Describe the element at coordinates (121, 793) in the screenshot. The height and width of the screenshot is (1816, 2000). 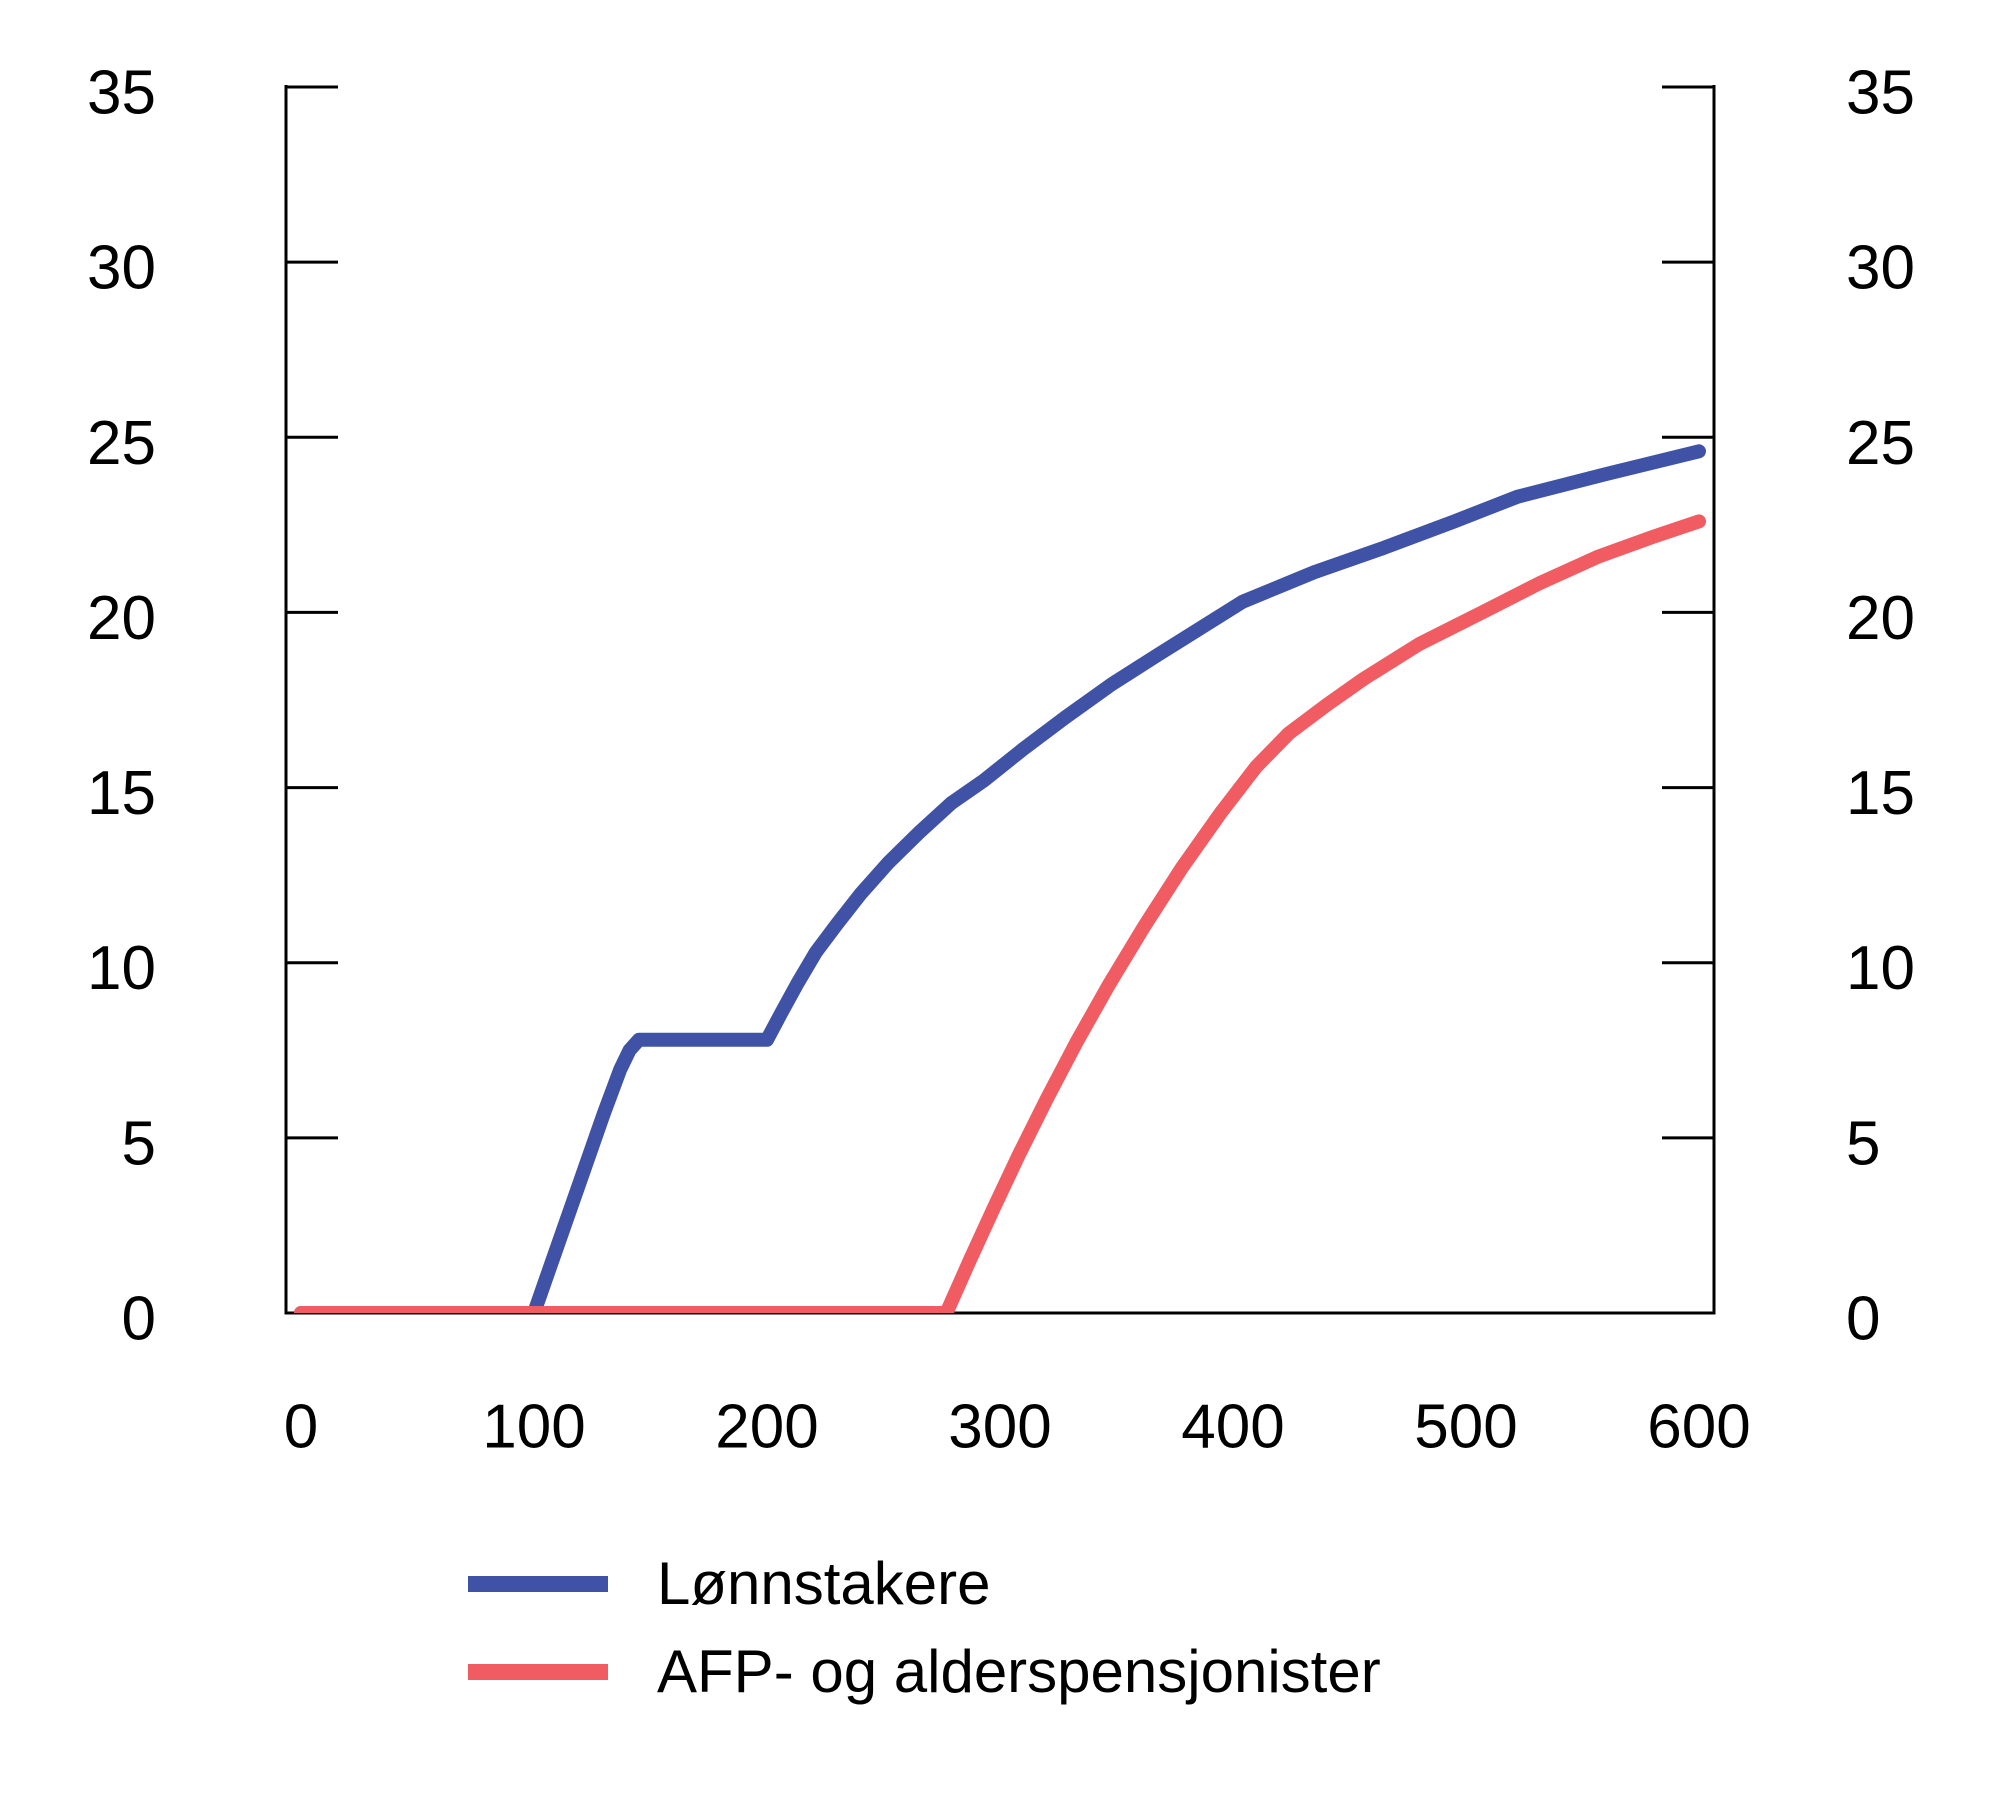
I see `y-axis-label-left: 15` at that location.